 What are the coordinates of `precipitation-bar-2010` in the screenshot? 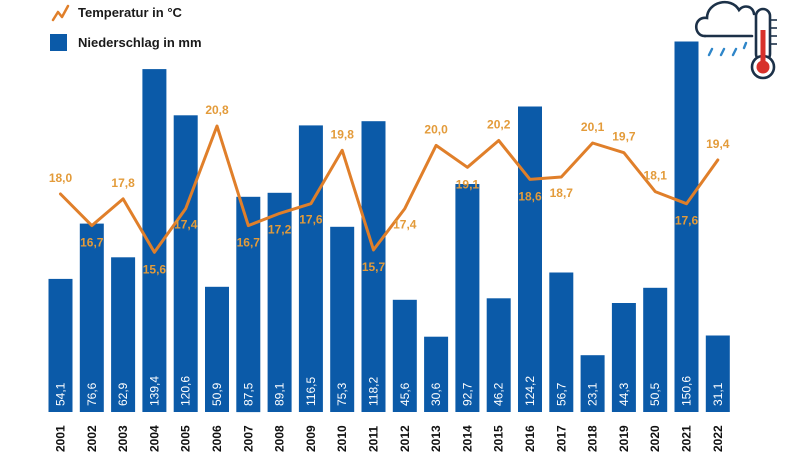 It's located at (342, 319).